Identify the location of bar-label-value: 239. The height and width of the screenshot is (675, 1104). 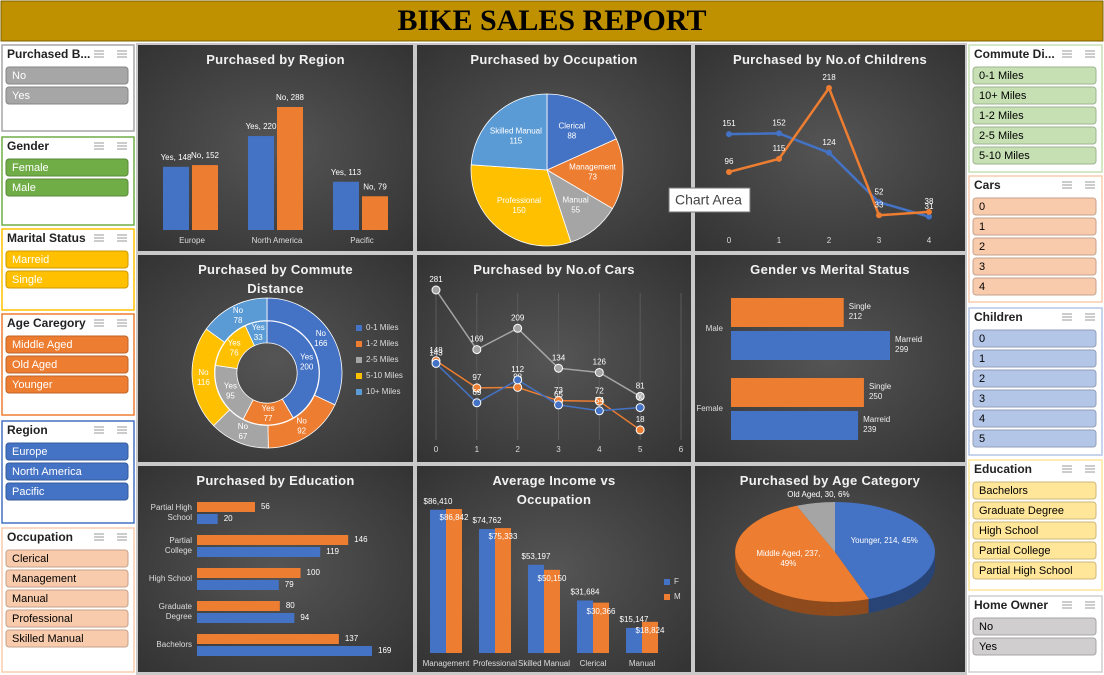
(870, 429).